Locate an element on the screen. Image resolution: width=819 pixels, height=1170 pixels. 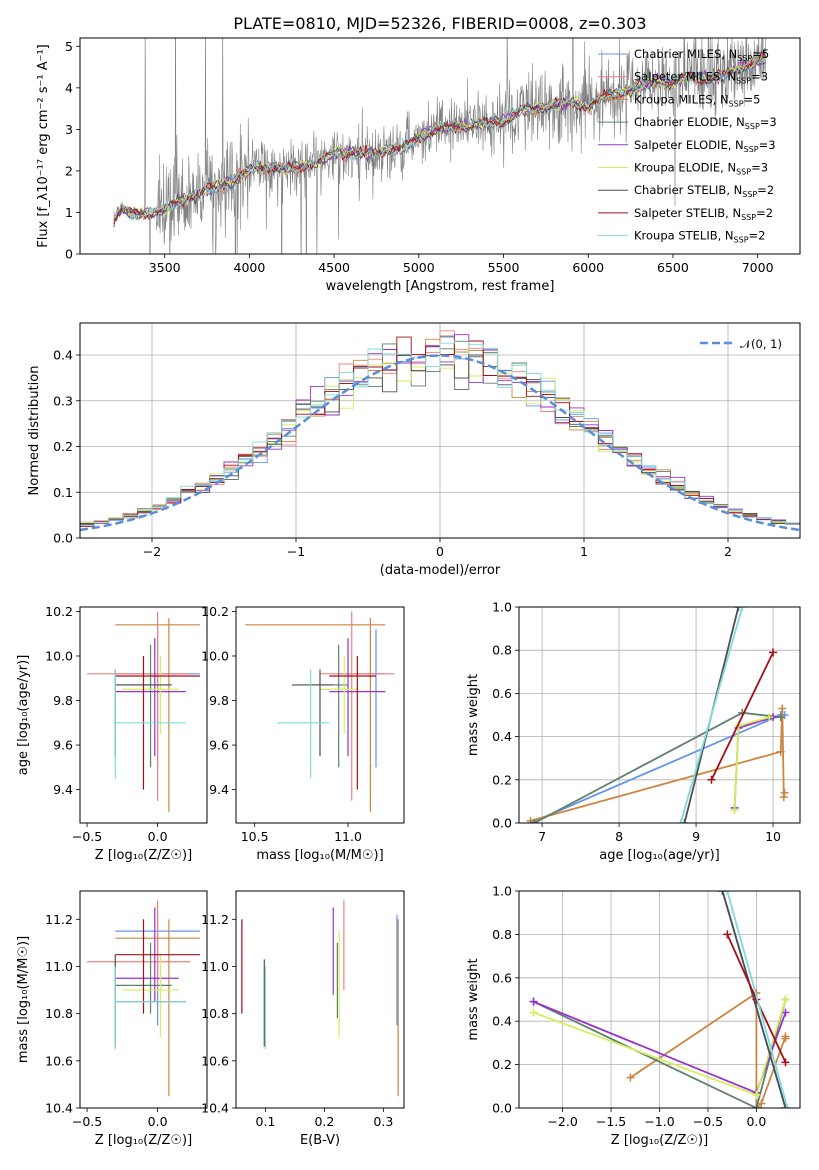
x-tick-label: 1 is located at coordinates (584, 551).